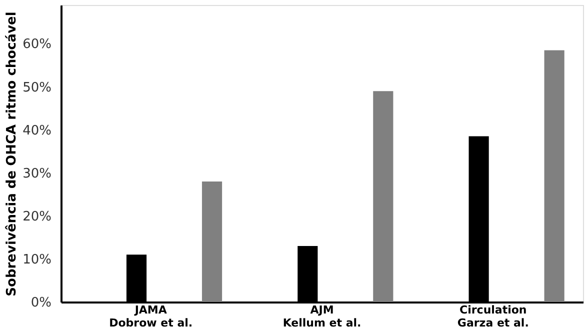  Describe the element at coordinates (37, 88) in the screenshot. I see `y-tick-label: 50%` at that location.